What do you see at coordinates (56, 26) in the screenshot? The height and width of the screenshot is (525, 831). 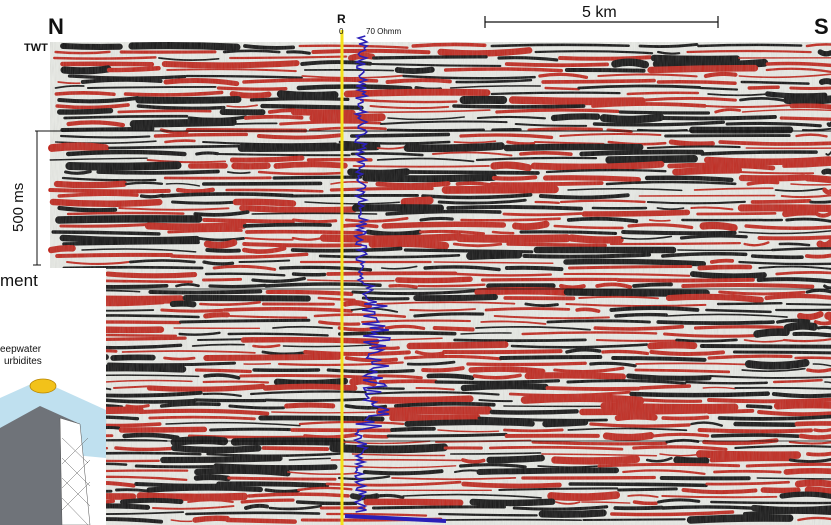 I see `north-label: N` at bounding box center [56, 26].